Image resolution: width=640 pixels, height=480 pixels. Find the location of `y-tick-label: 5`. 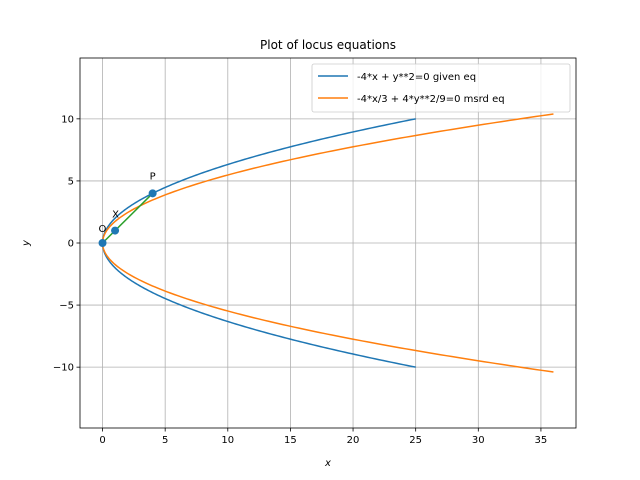

y-tick-label: 5 is located at coordinates (71, 181).